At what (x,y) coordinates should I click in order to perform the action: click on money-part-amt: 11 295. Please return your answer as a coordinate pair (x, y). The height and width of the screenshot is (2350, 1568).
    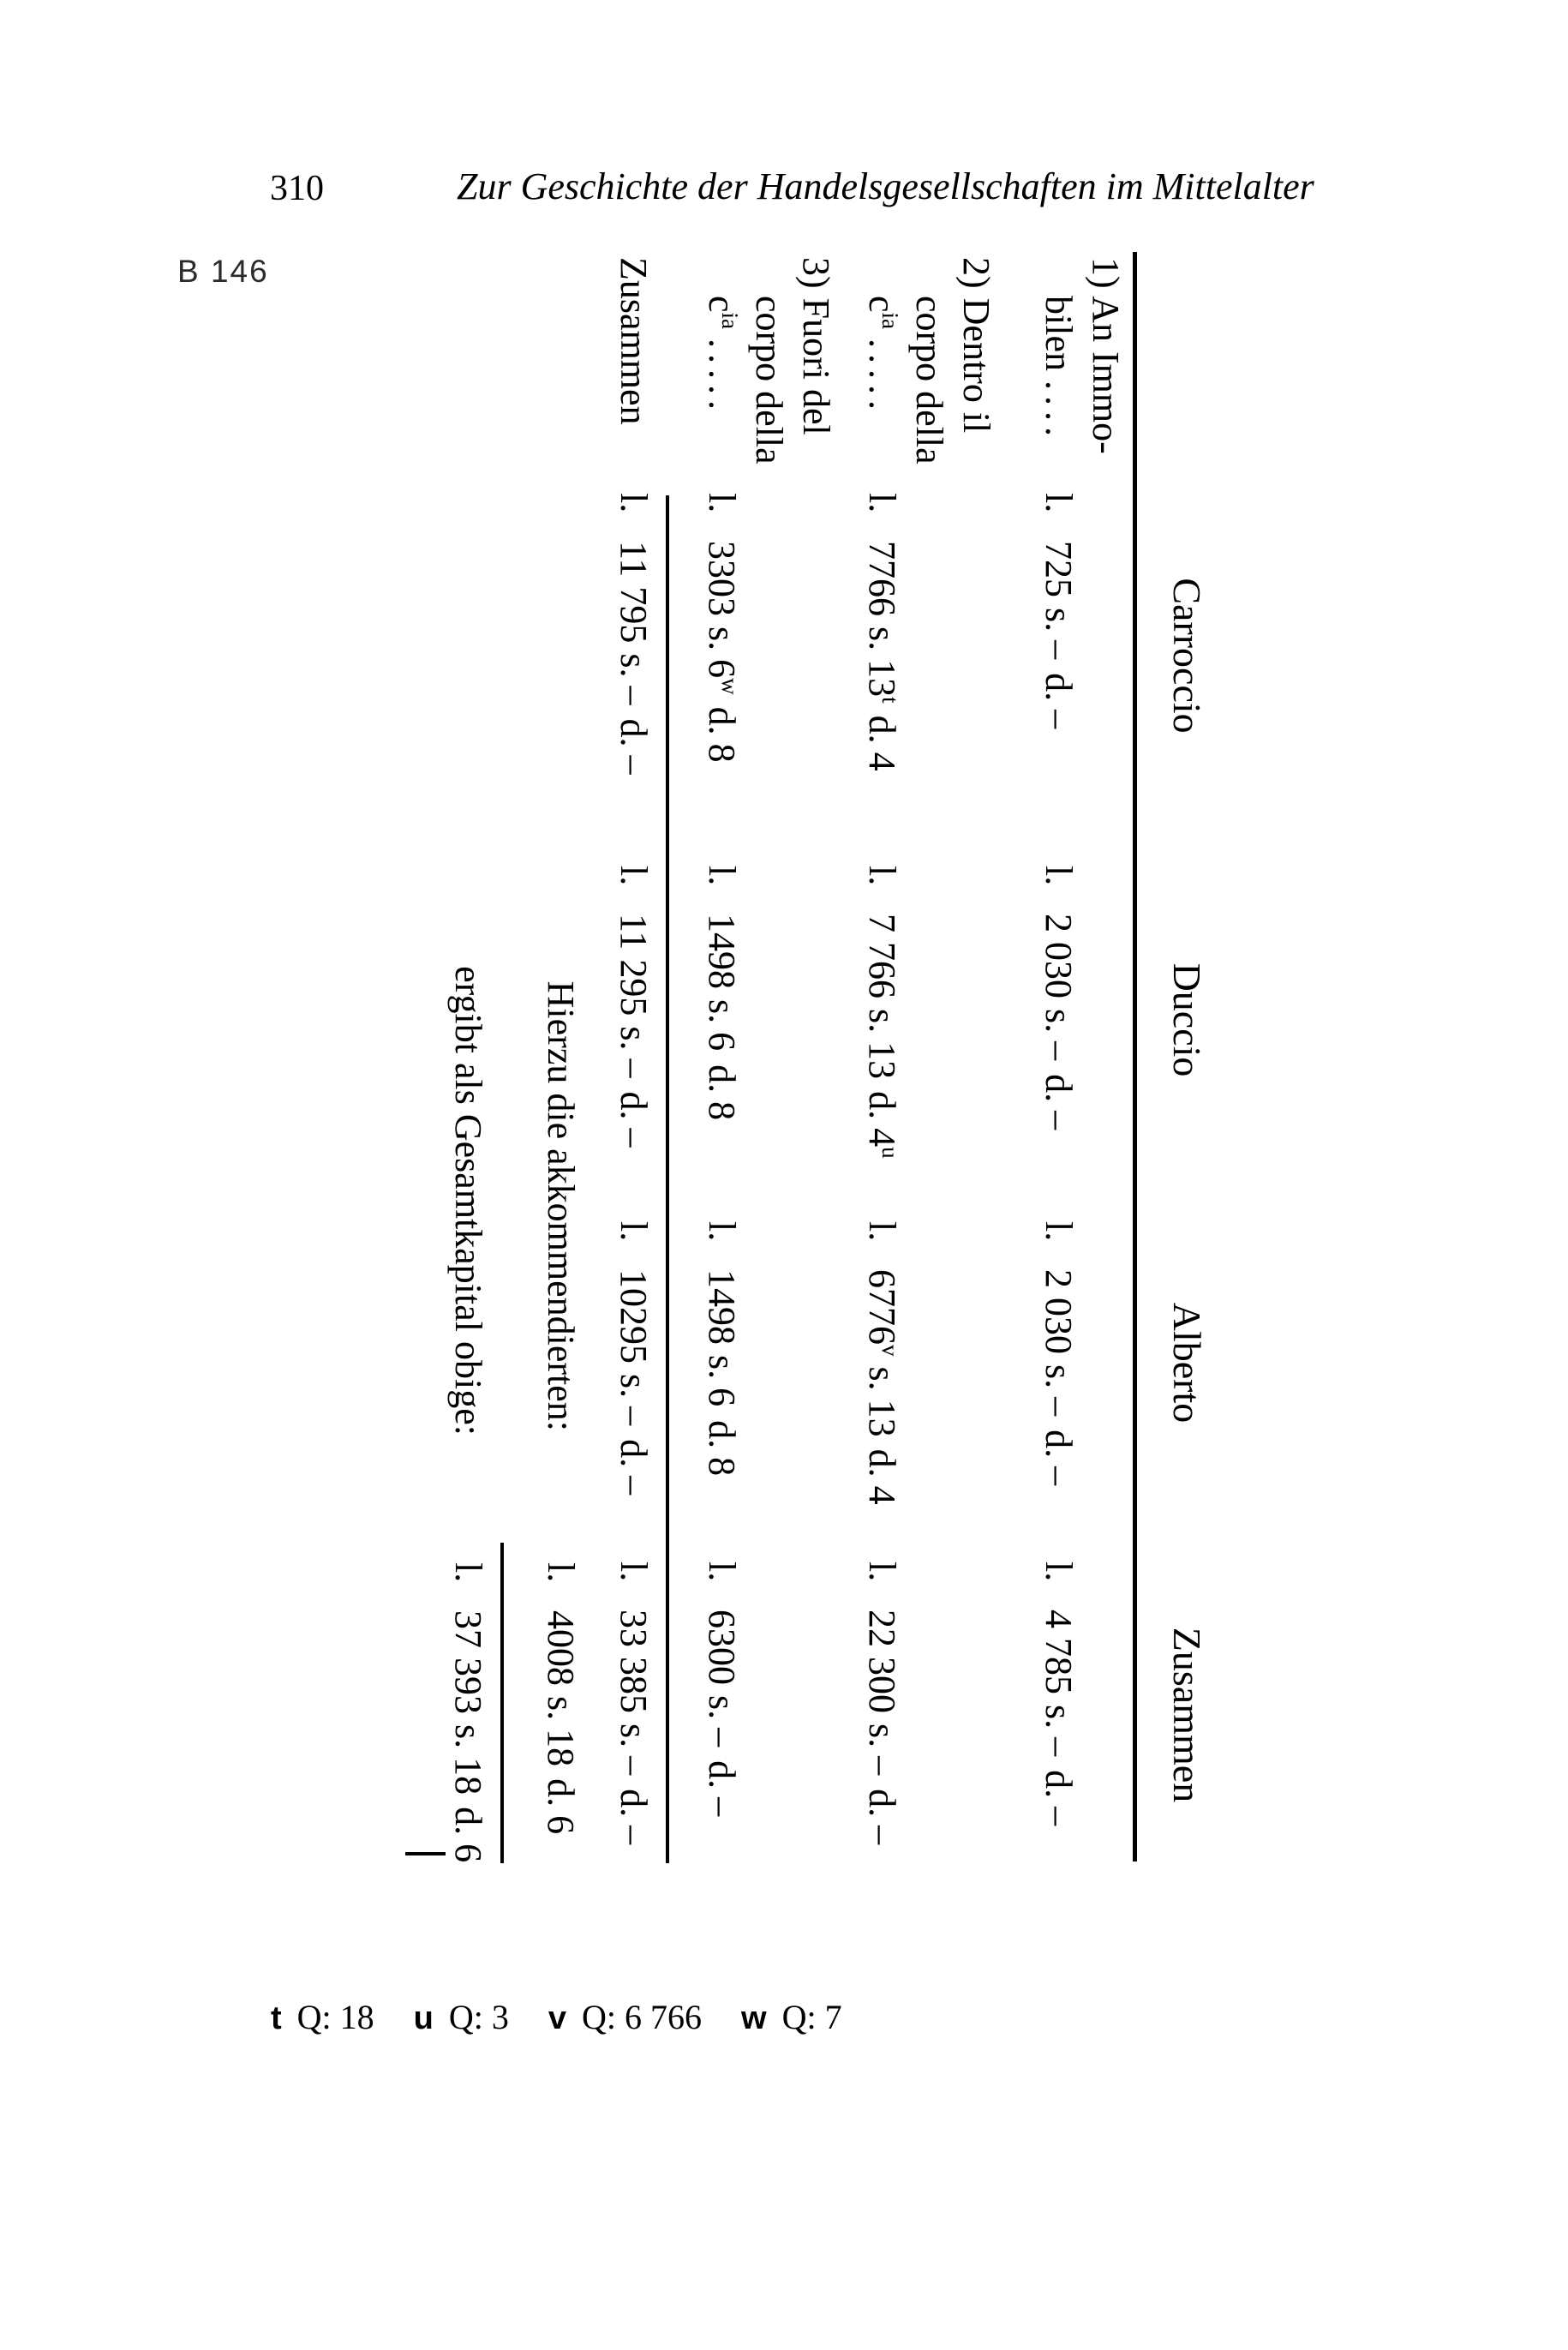
    Looking at the image, I should click on (634, 965).